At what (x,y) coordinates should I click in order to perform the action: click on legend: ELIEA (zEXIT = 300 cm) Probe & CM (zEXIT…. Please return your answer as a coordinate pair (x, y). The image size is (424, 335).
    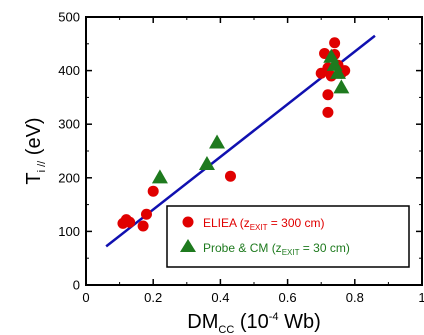
    Looking at the image, I should click on (288, 236).